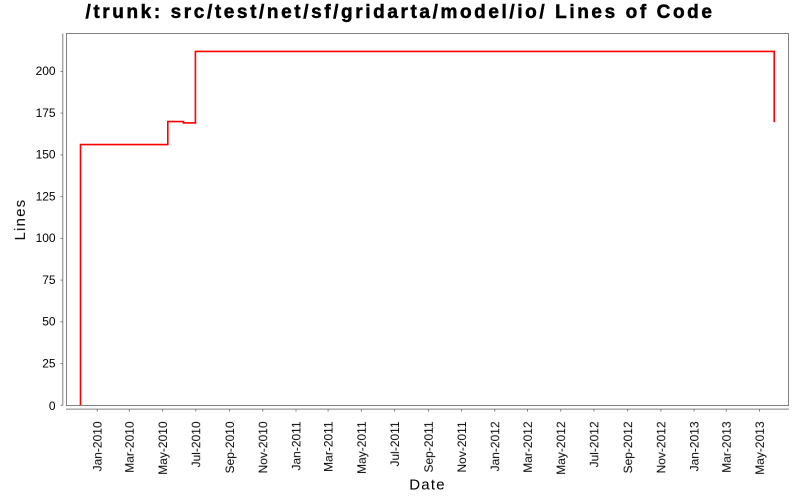 This screenshot has height=500, width=800. Describe the element at coordinates (20, 220) in the screenshot. I see `svg-text: Lines` at that location.